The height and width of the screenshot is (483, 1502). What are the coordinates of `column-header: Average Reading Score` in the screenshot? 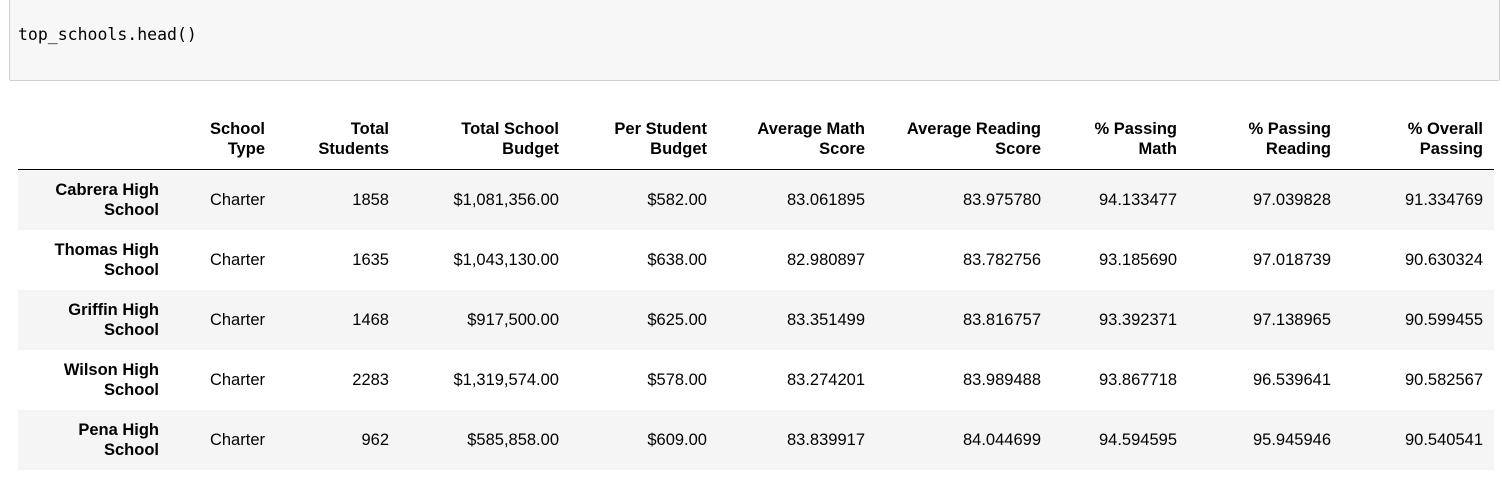 It's located at (964, 143).